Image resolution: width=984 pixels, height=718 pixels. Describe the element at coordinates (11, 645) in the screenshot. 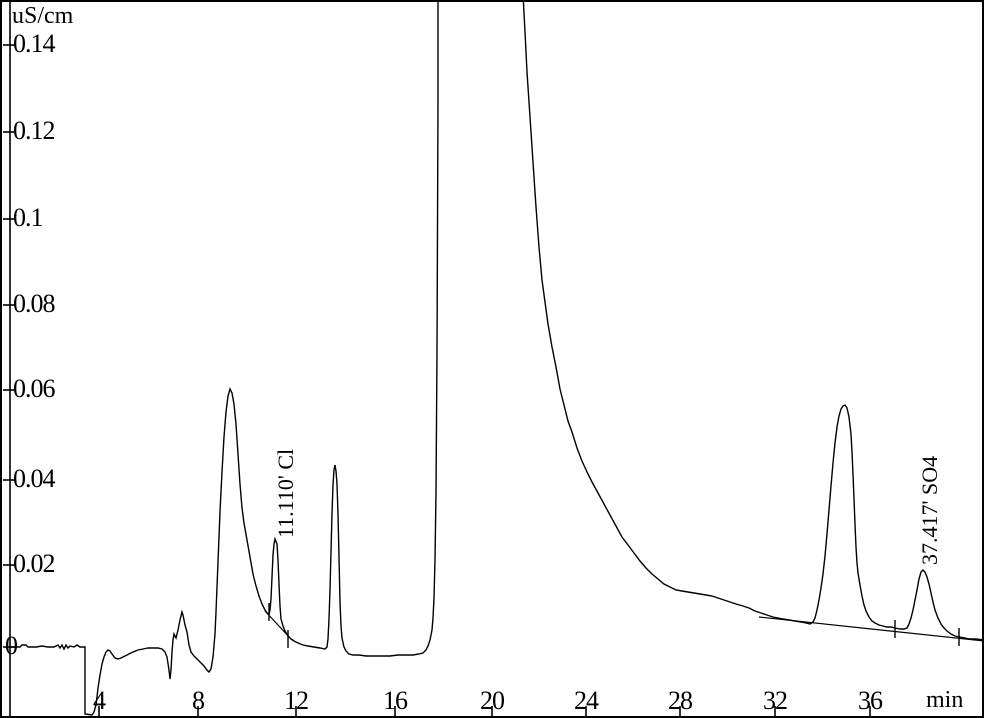

I see `y-tick-label: 0` at that location.